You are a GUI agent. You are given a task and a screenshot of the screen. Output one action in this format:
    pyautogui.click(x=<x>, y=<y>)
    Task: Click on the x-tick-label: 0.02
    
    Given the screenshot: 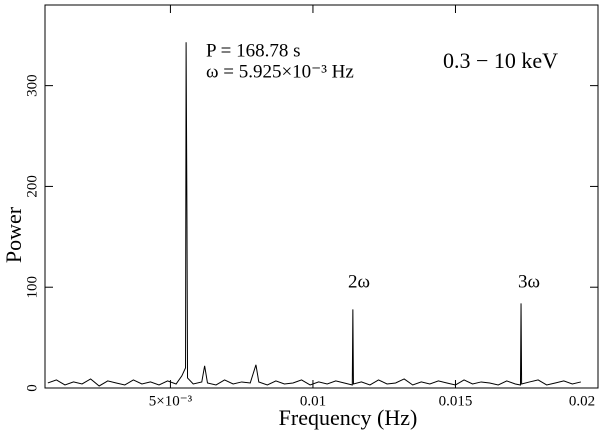 What is the action you would take?
    pyautogui.click(x=582, y=401)
    